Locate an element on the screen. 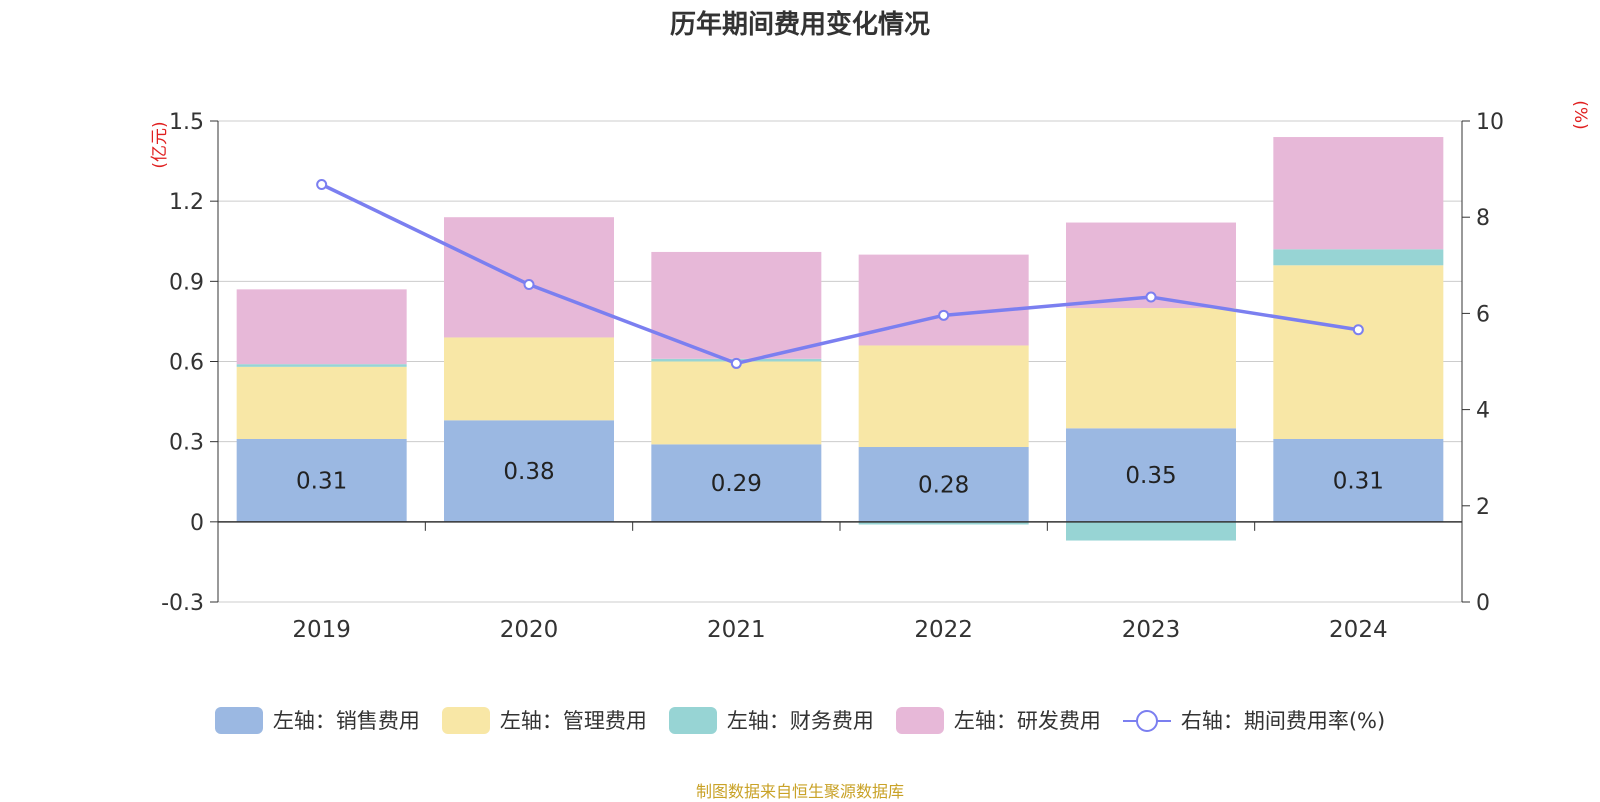 The width and height of the screenshot is (1600, 802). right-tick-label: 0 is located at coordinates (1483, 603).